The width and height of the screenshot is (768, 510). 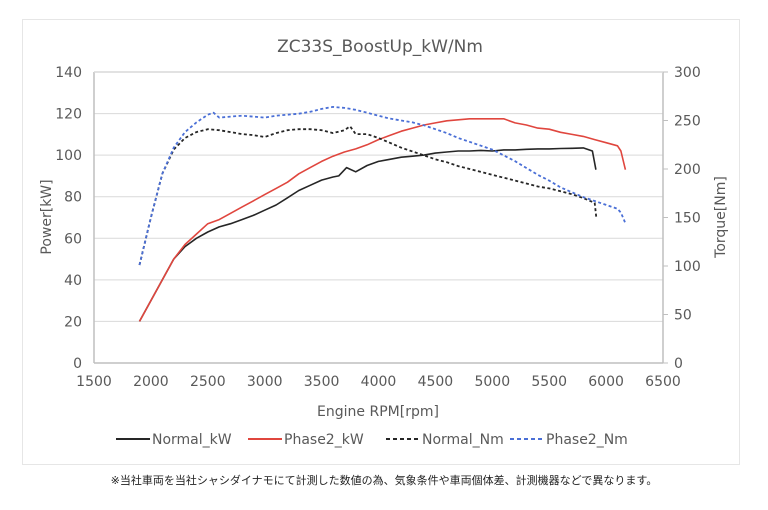 I want to click on y2-tick-label: 200, so click(x=687, y=170).